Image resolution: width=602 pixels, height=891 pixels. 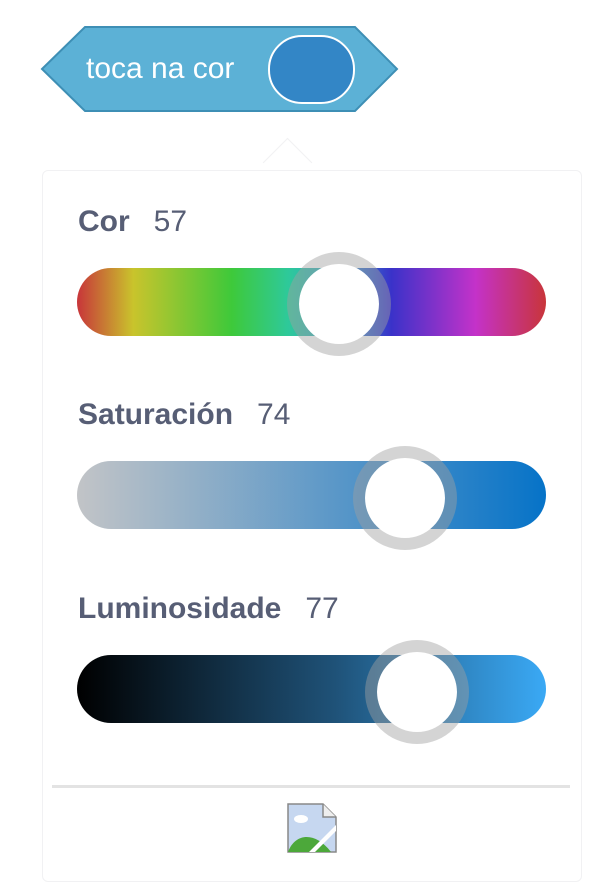 What do you see at coordinates (184, 414) in the screenshot?
I see `saturation-label: Saturación 74` at bounding box center [184, 414].